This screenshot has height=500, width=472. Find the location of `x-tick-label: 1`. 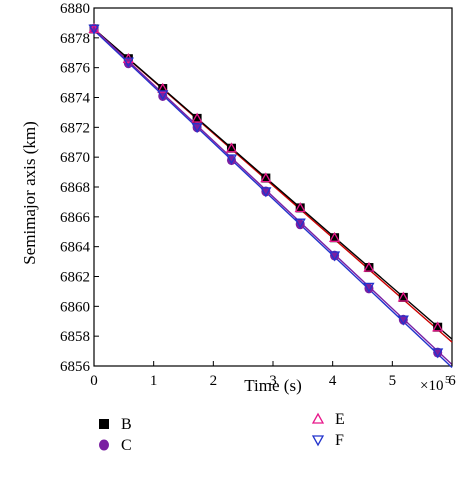

x-tick-label: 1 is located at coordinates (154, 381).